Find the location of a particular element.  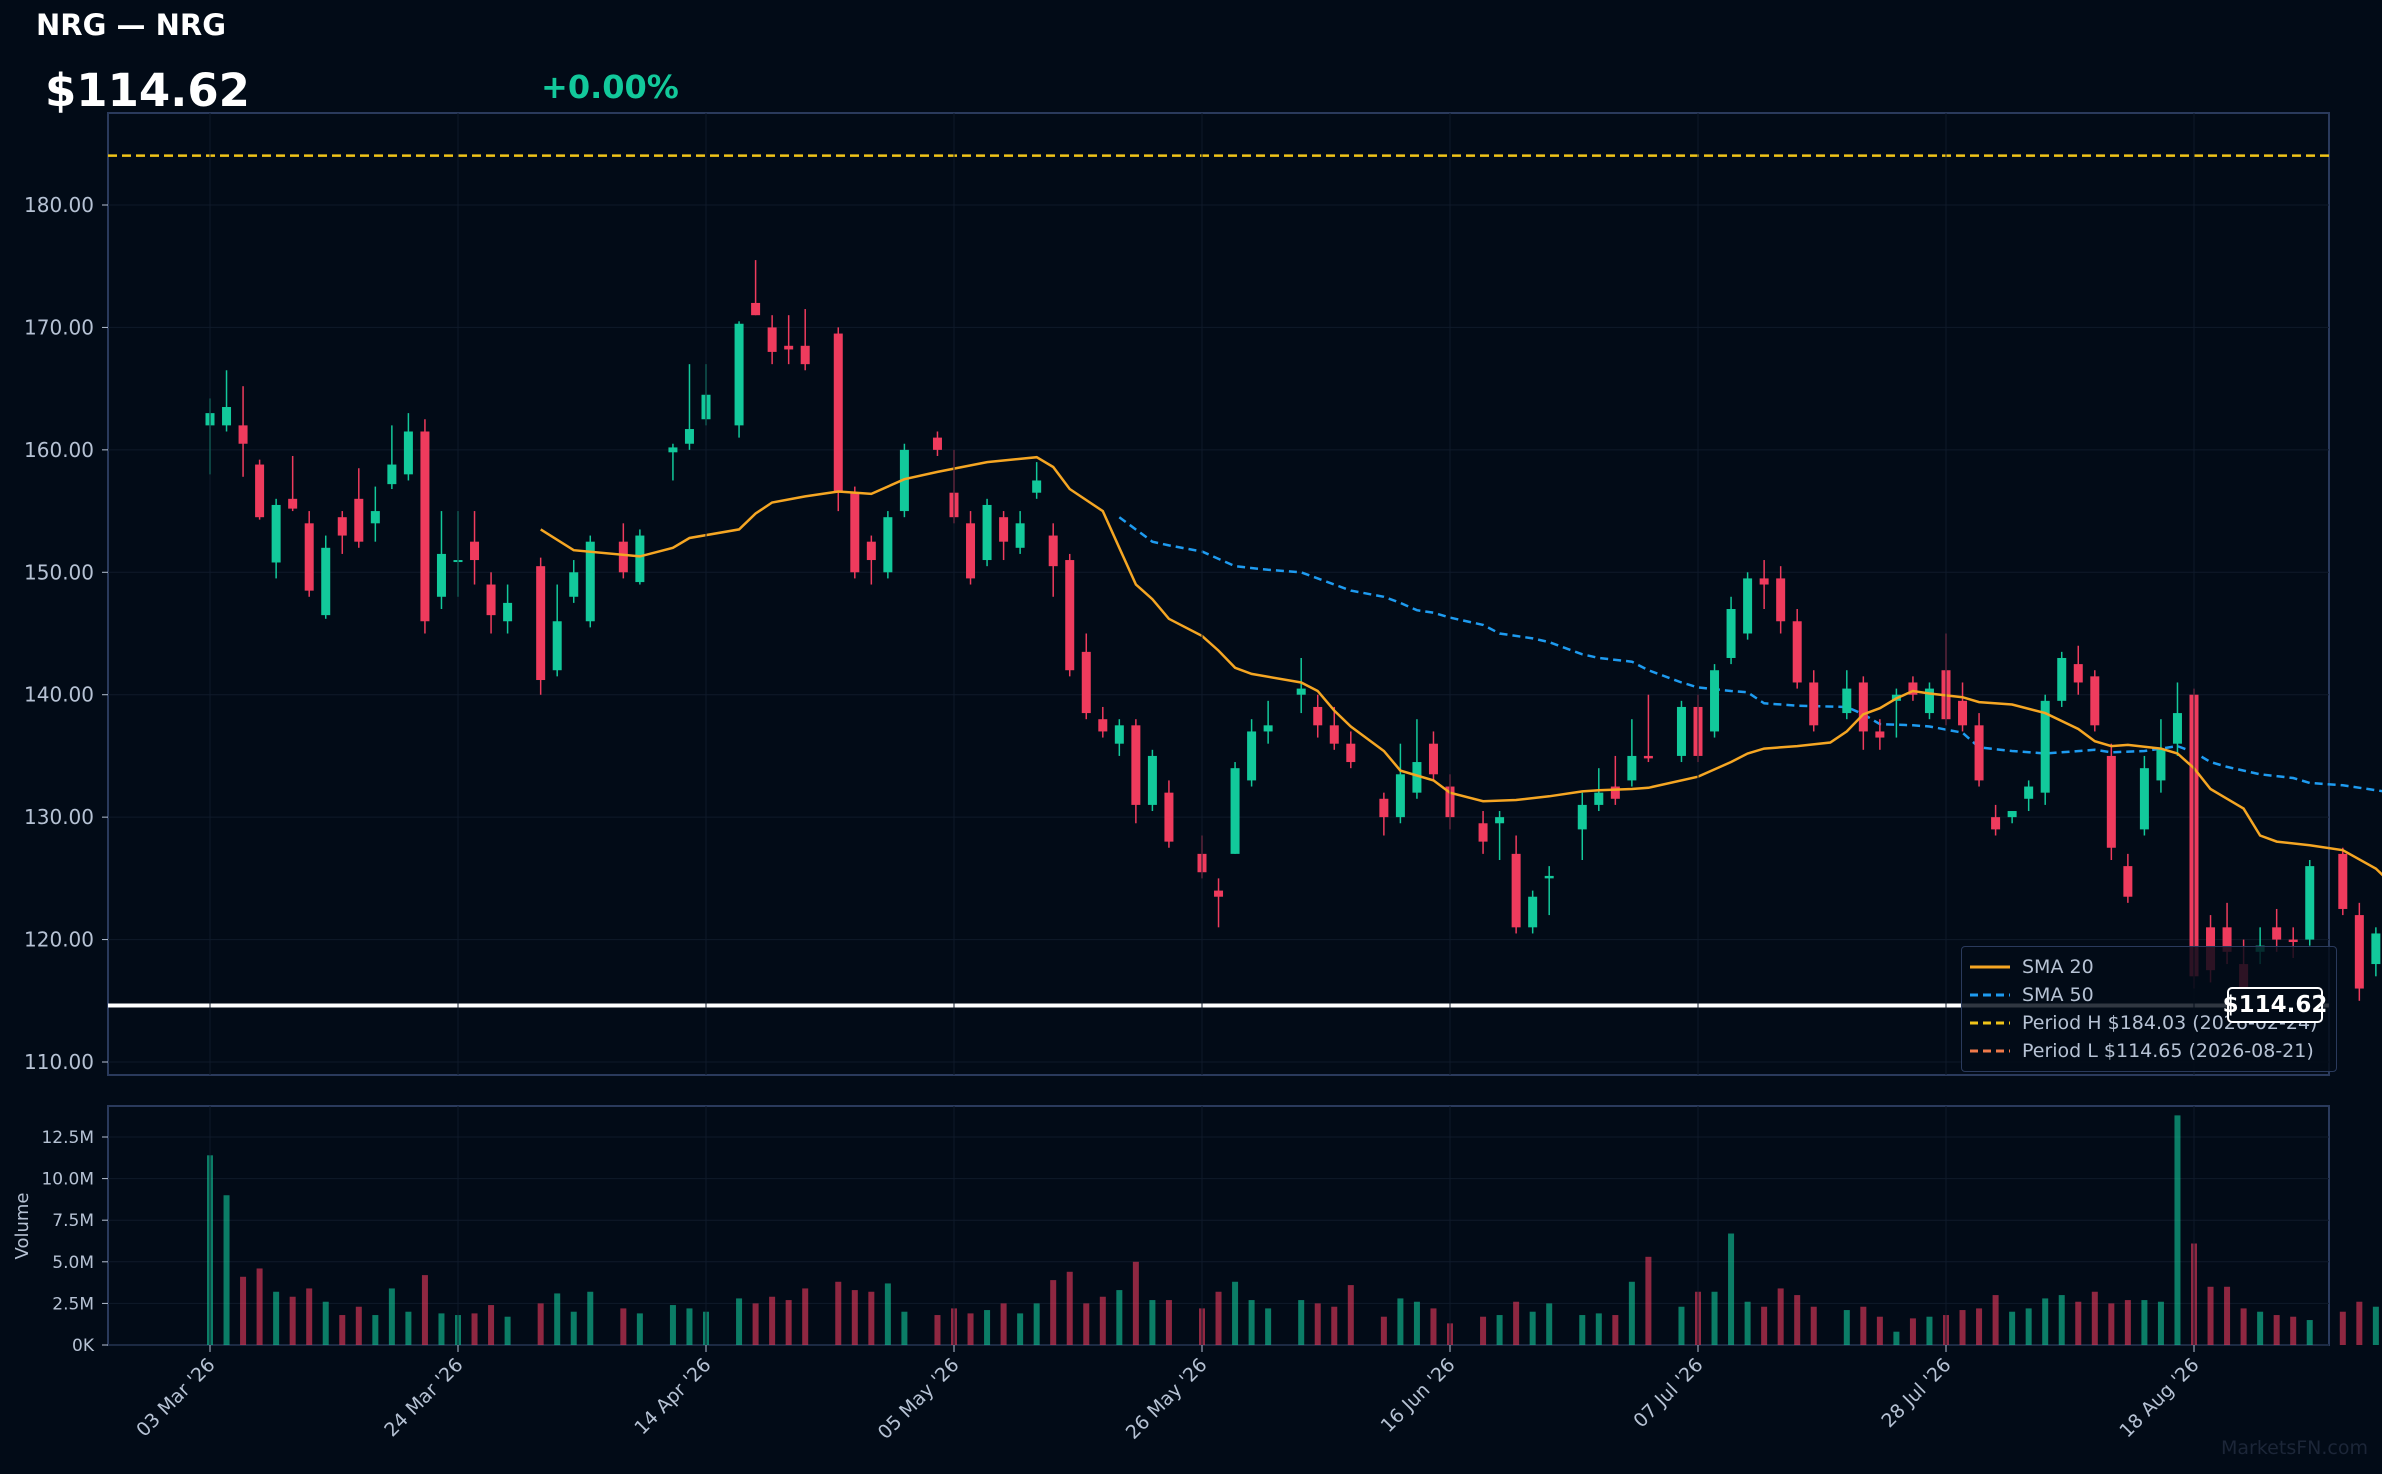

legend-item-sma20: SMA 20 is located at coordinates (2149, 967).